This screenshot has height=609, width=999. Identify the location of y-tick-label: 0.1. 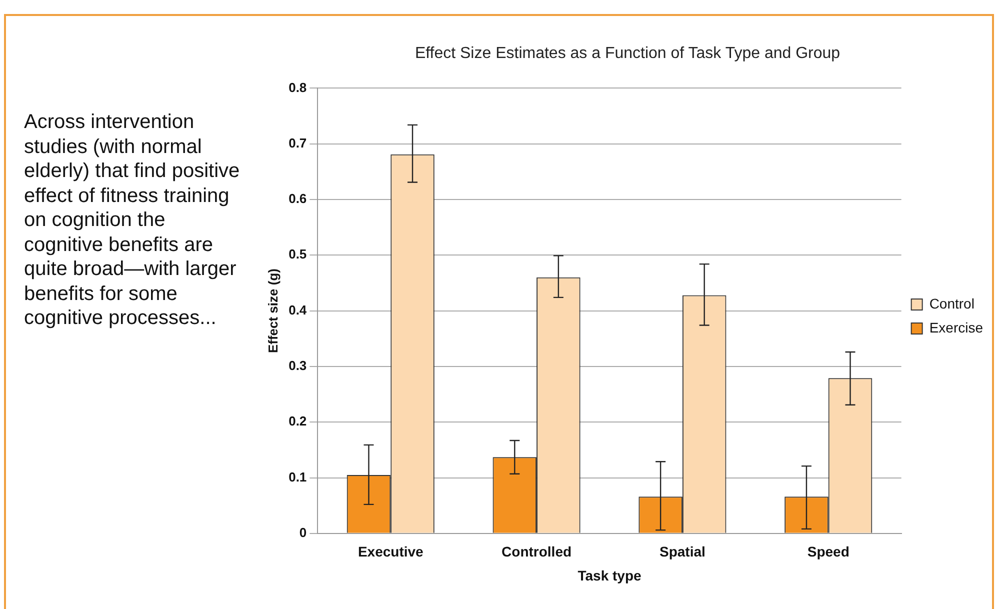
(297, 476).